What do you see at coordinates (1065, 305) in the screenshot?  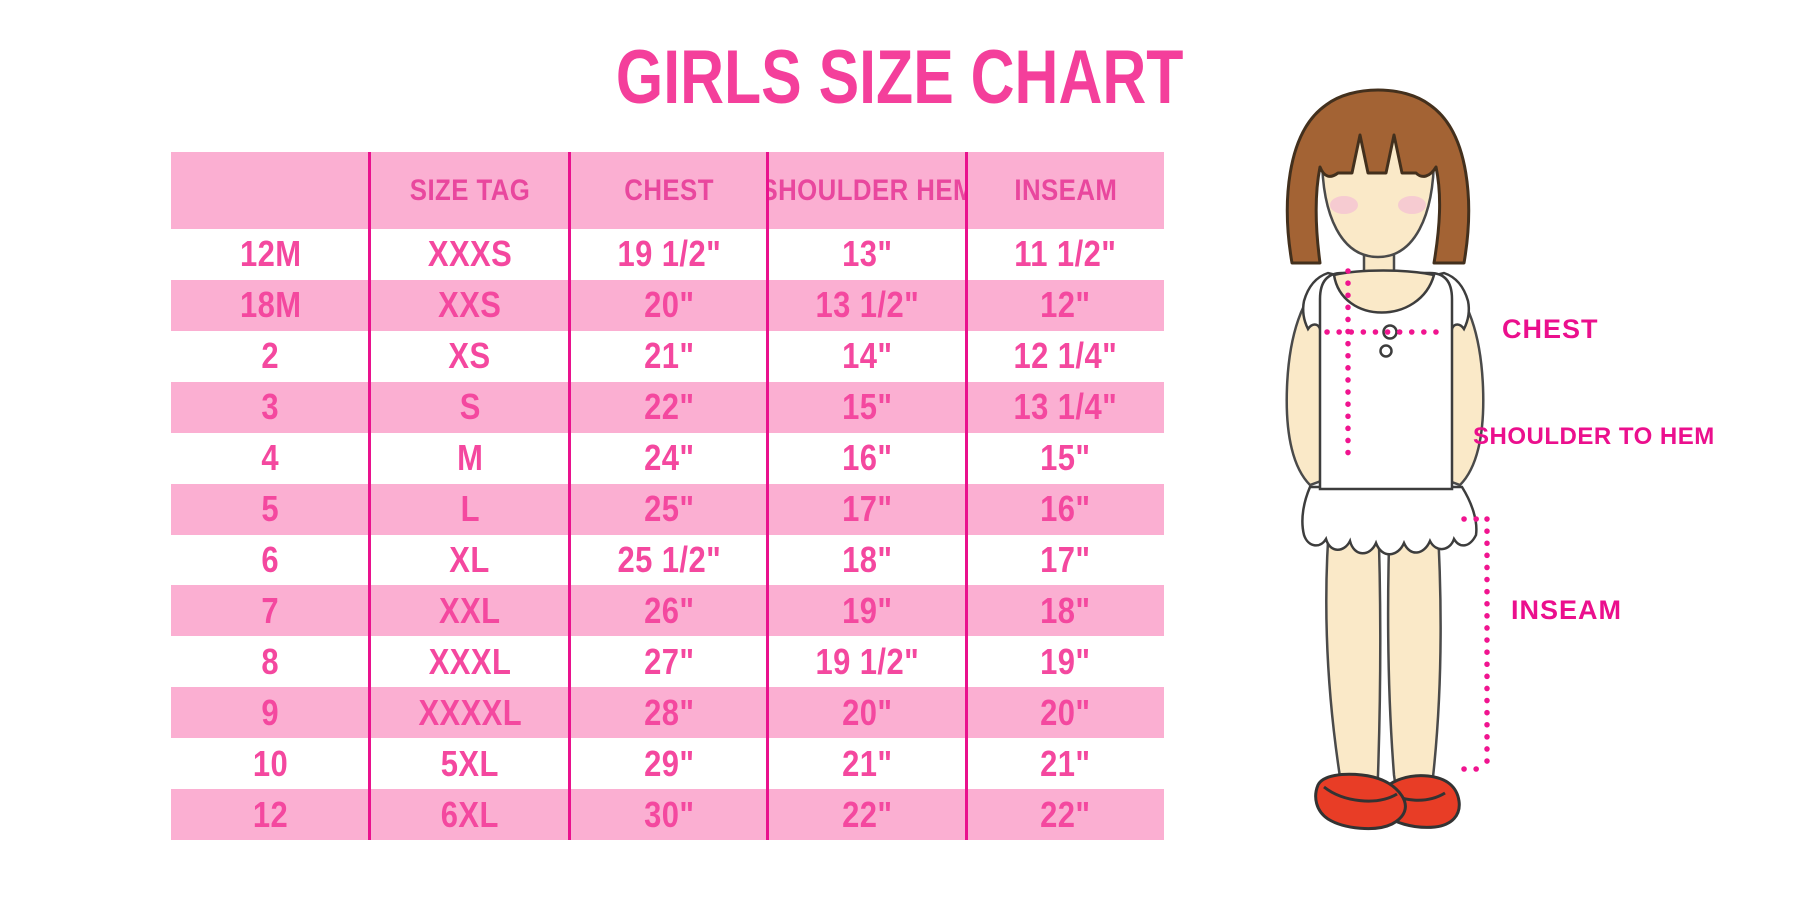 I see `cell-inseam: 12"` at bounding box center [1065, 305].